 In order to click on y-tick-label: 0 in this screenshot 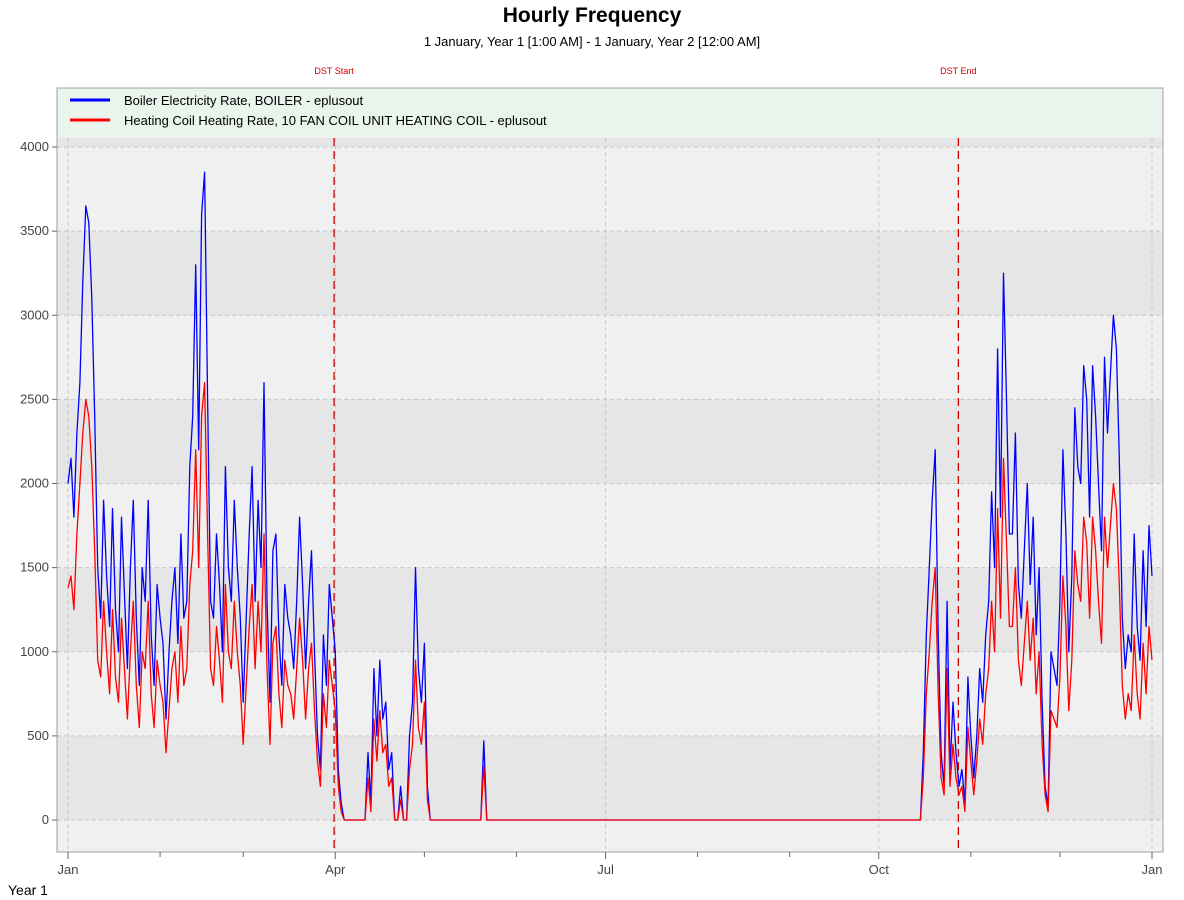, I will do `click(45, 819)`.